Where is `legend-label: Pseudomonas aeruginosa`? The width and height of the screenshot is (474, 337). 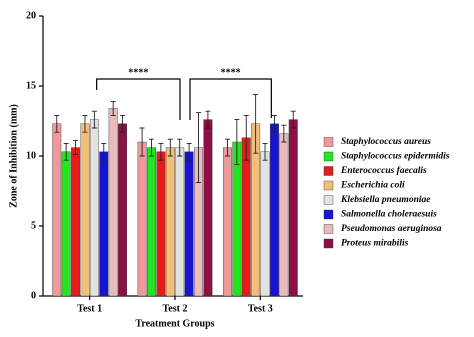
legend-label: Pseudomonas aeruginosa is located at coordinates (391, 229).